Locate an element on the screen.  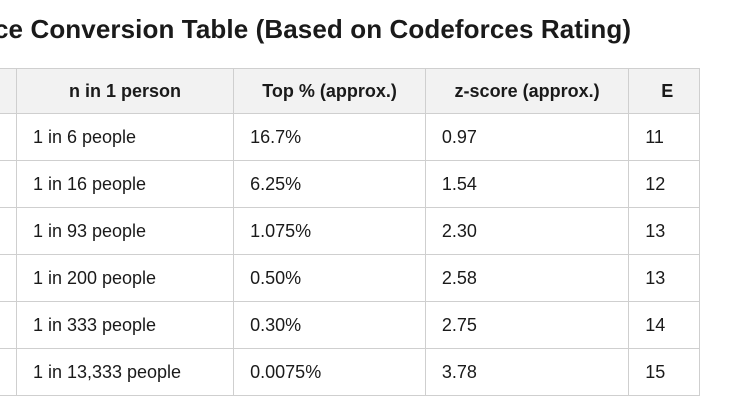
table-row: 1 in 93 people 1.075% 2.30 13 is located at coordinates (350, 231).